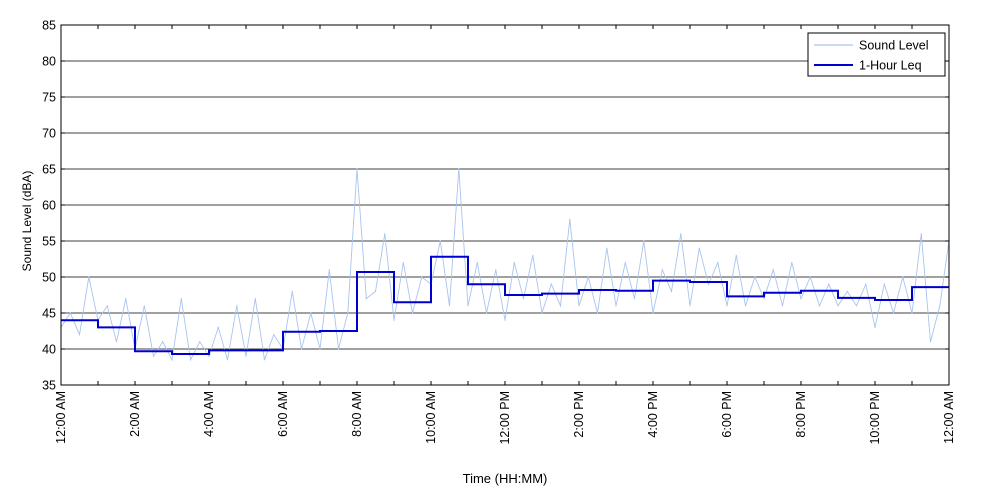 This screenshot has height=500, width=1000. Describe the element at coordinates (890, 66) in the screenshot. I see `legend-label-leq: 1-Hour Leq` at that location.